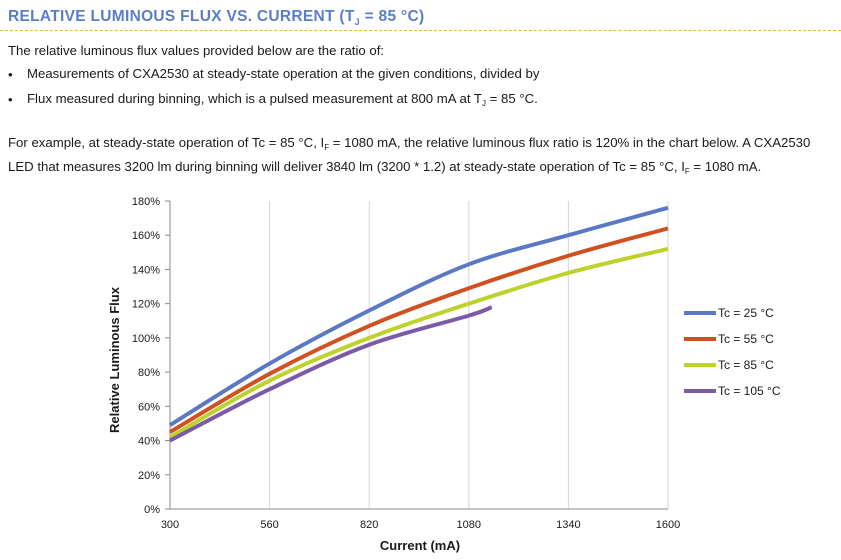  What do you see at coordinates (146, 236) in the screenshot?
I see `y-tick-label: 160%` at bounding box center [146, 236].